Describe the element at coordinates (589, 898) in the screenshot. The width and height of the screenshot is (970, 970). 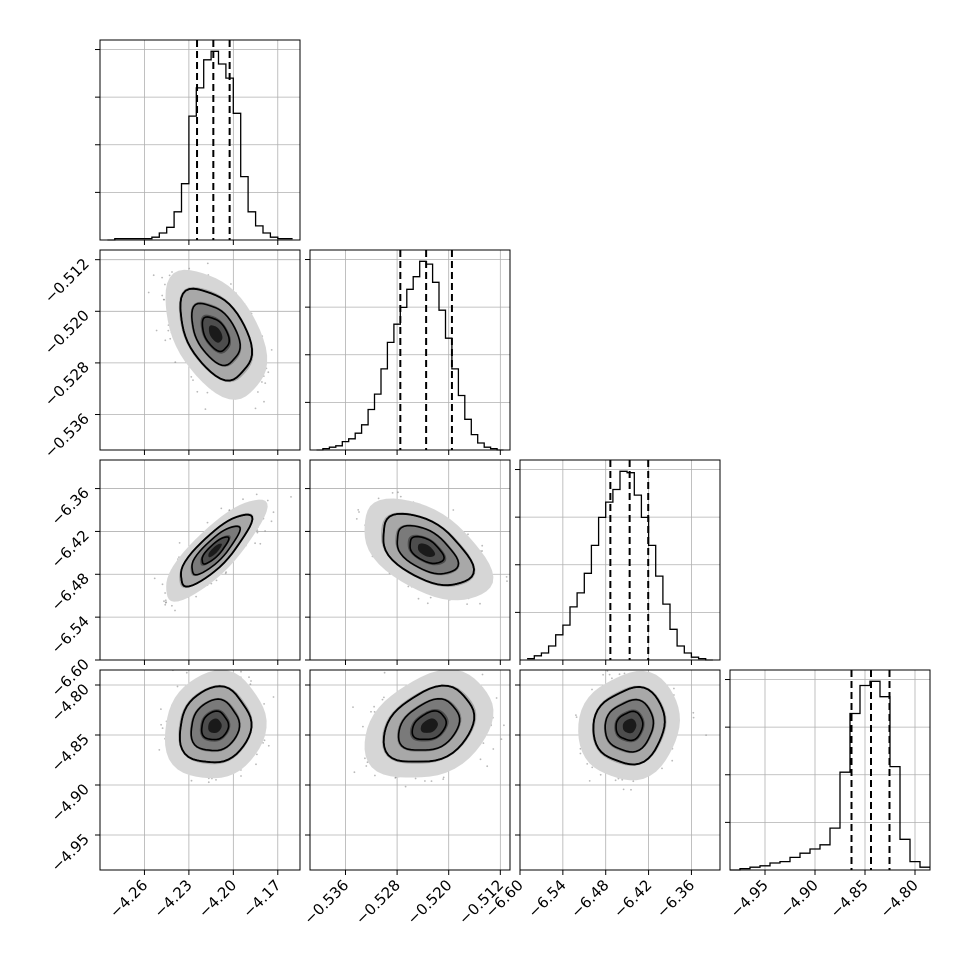
I see `x-tick-label: −6.48` at that location.